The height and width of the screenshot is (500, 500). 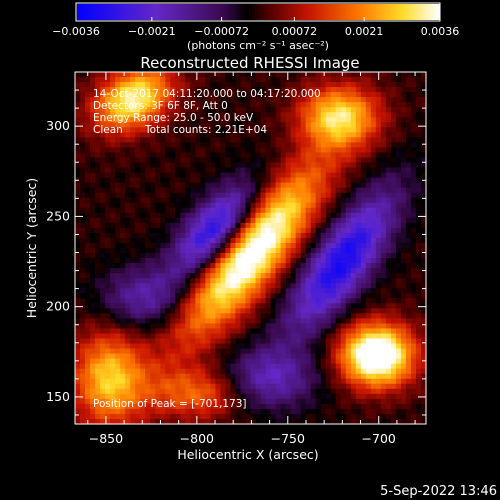 What do you see at coordinates (76, 31) in the screenshot?
I see `colorbar-tick-label: −0.0036` at bounding box center [76, 31].